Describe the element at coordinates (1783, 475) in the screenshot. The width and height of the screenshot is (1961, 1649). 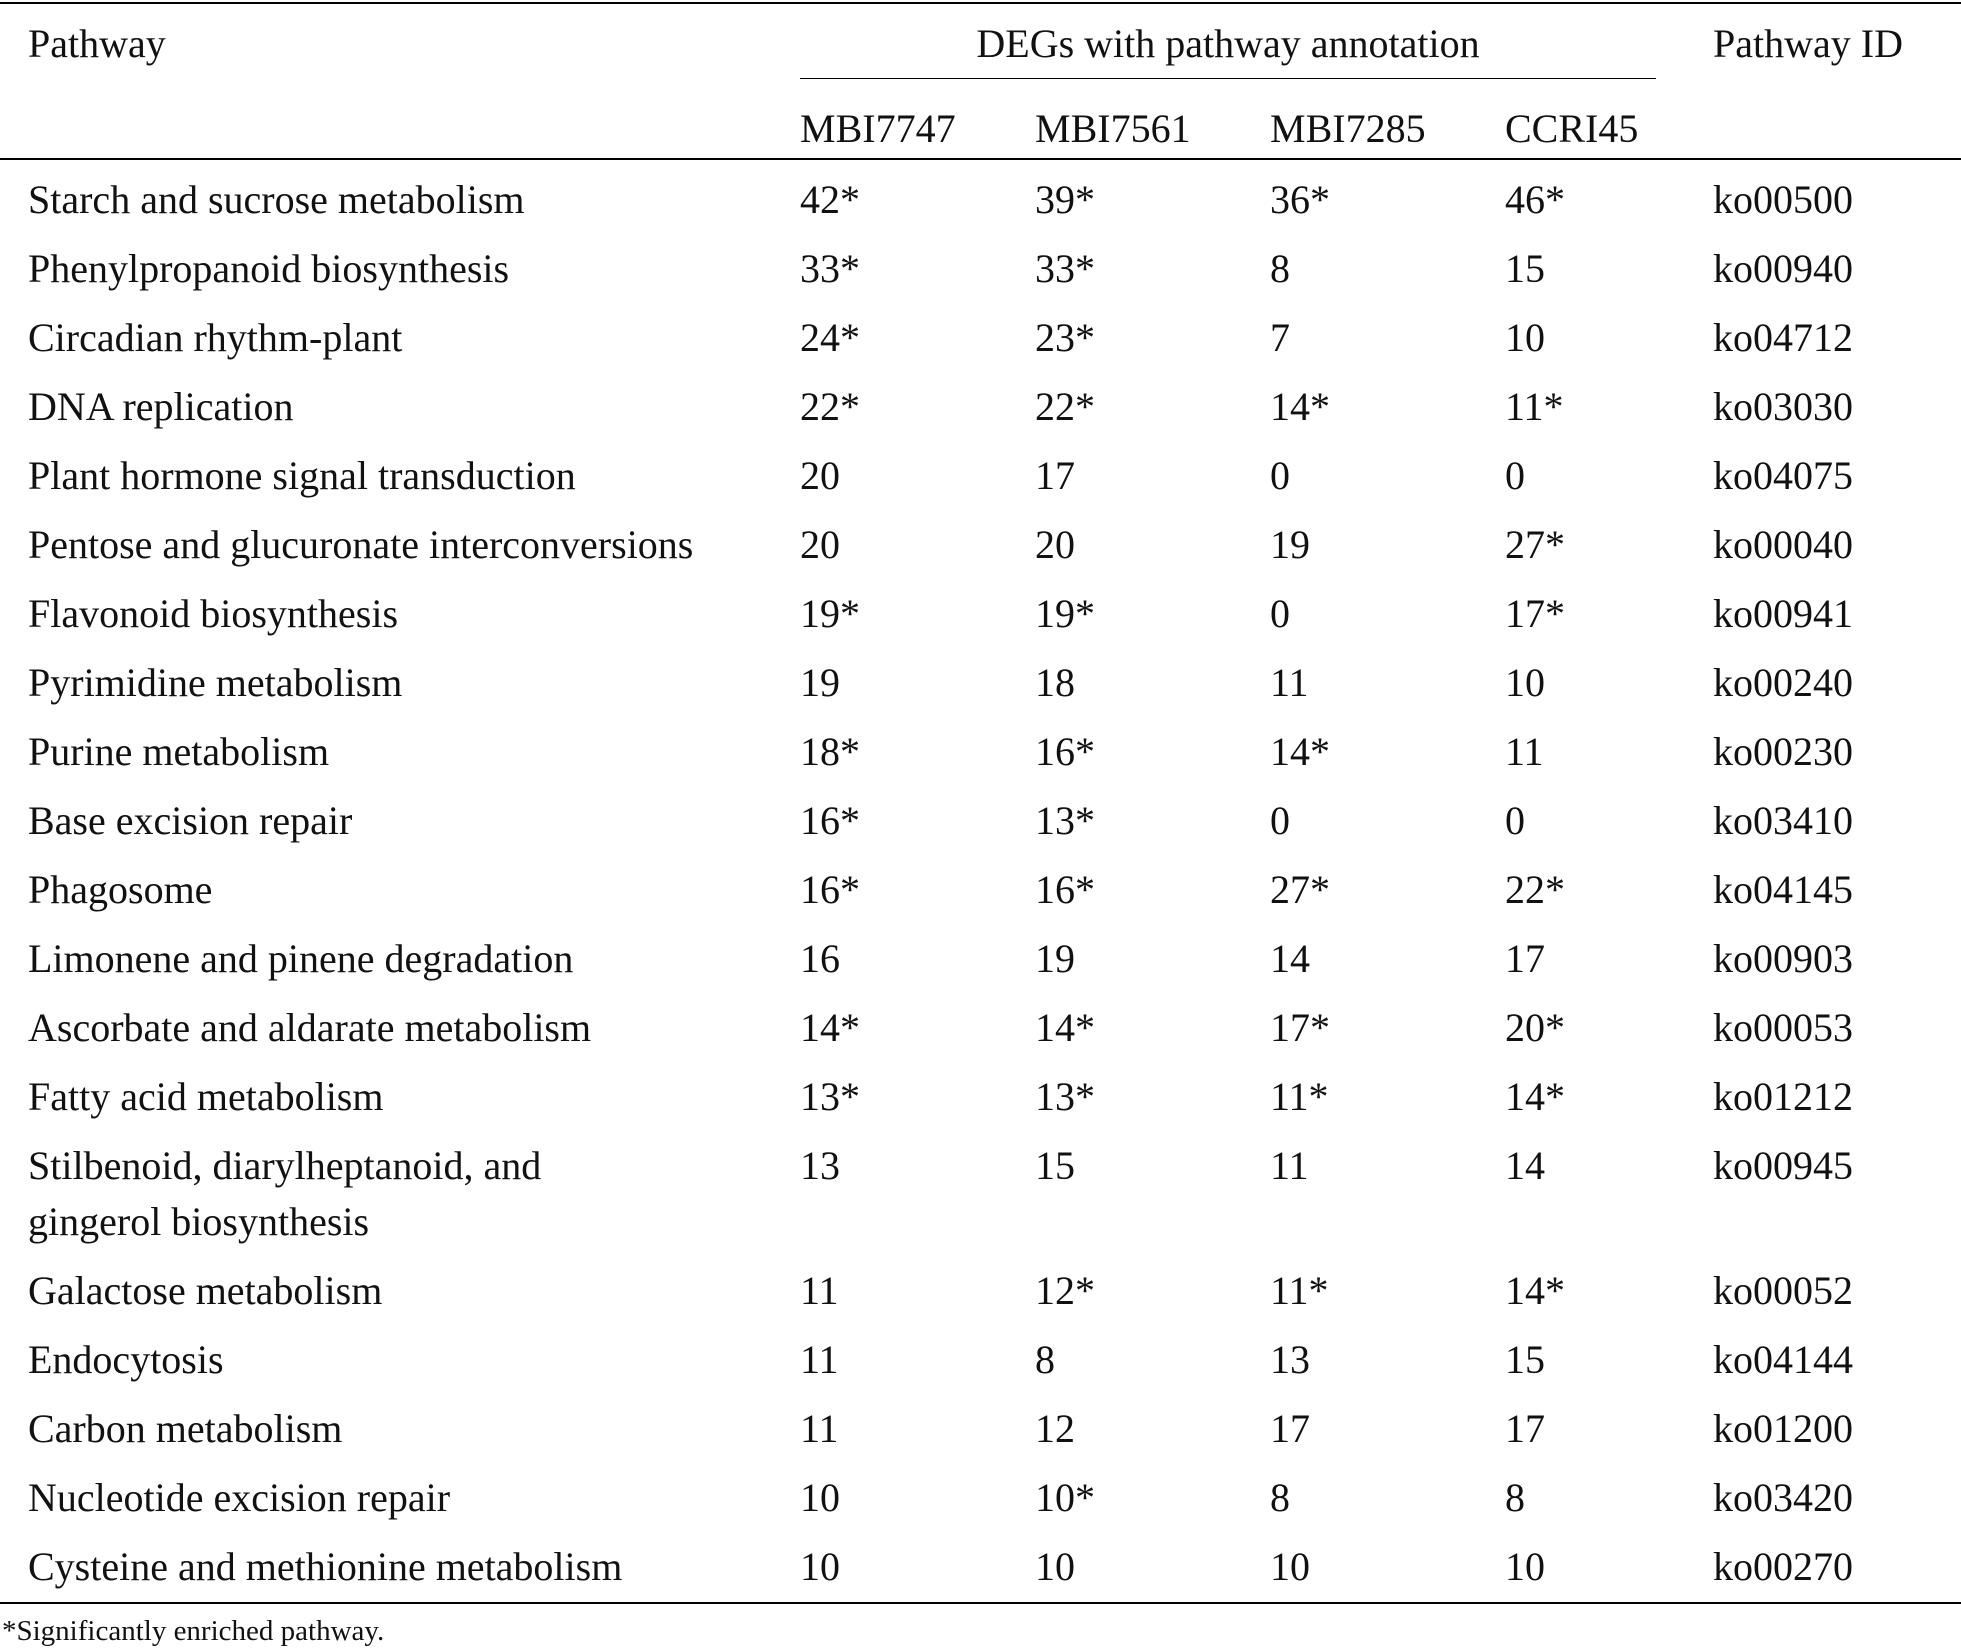
I see `pathway-id-cell: ko04075` at that location.